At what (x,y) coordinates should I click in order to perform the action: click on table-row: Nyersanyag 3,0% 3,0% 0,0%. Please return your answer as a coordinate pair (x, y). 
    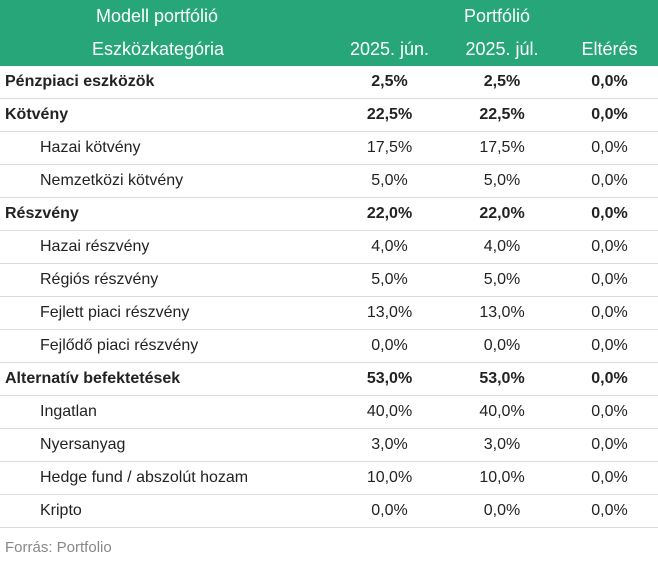
    Looking at the image, I should click on (329, 445).